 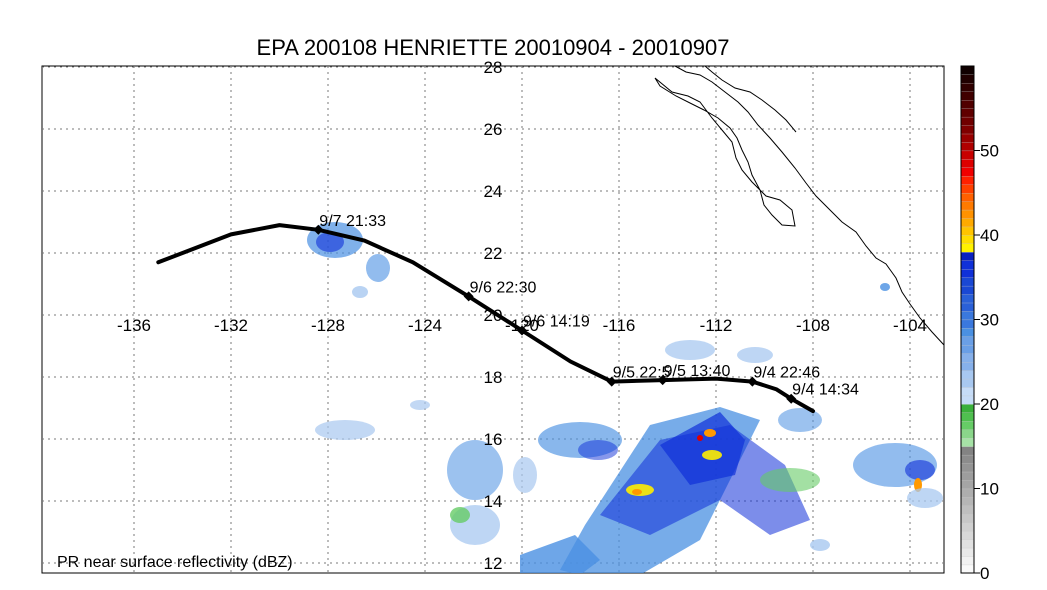 What do you see at coordinates (425, 325) in the screenshot?
I see `longitude-tick-label: -124` at bounding box center [425, 325].